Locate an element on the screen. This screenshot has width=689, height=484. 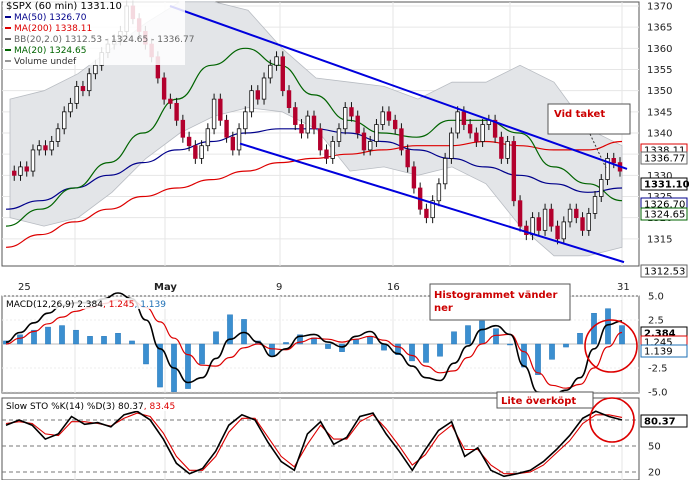
macd-y-tick: -5.0 is located at coordinates (658, 393).